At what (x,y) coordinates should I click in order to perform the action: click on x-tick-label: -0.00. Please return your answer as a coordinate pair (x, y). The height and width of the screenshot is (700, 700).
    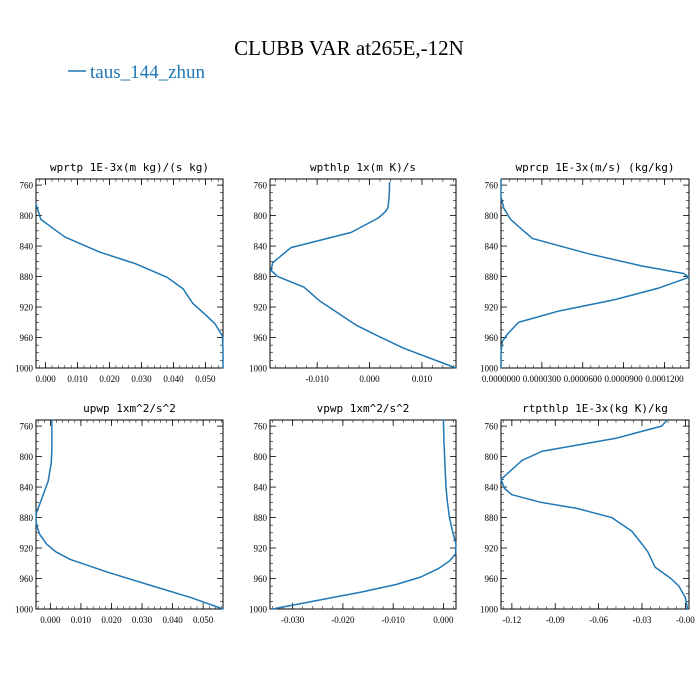
    Looking at the image, I should click on (685, 620).